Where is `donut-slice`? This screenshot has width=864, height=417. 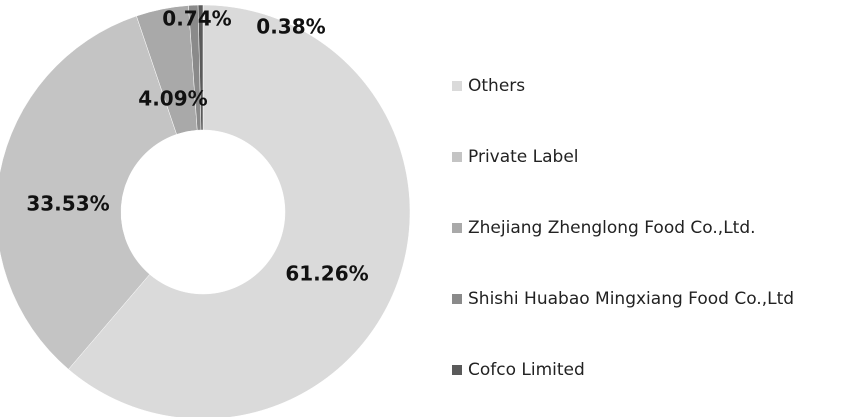
donut-slice is located at coordinates (200, 67).